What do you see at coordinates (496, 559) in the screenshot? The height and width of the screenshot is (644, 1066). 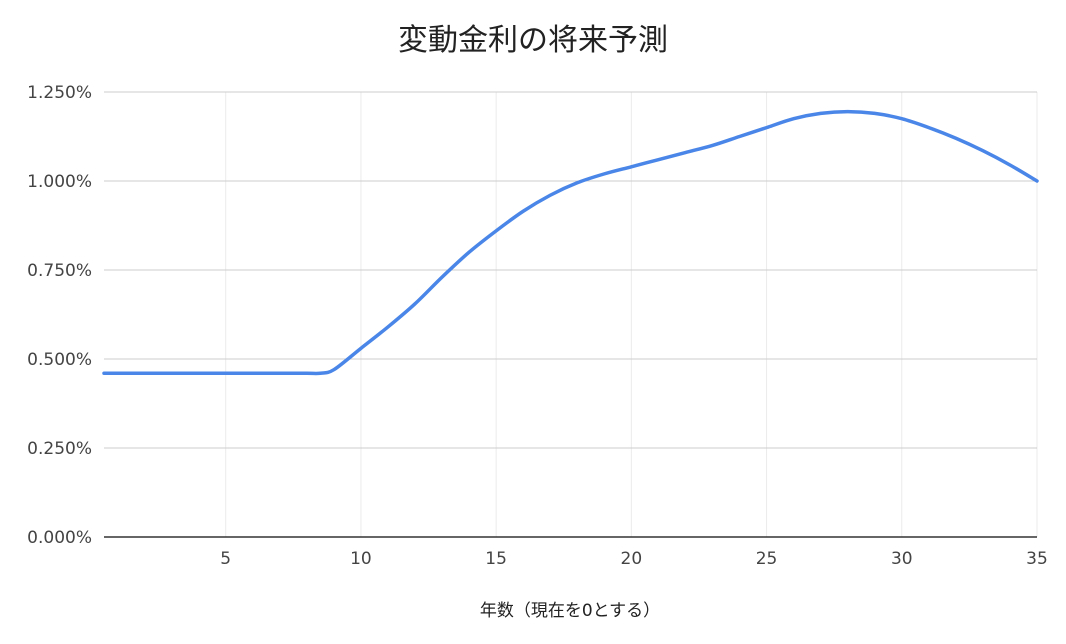 I see `x-tick-label: 15` at bounding box center [496, 559].